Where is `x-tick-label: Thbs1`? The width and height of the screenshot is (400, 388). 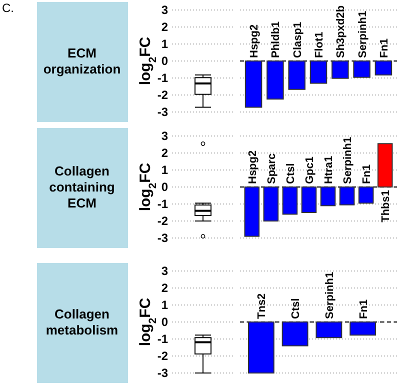
x-tick-label: Thbs1 is located at coordinates (386, 206).